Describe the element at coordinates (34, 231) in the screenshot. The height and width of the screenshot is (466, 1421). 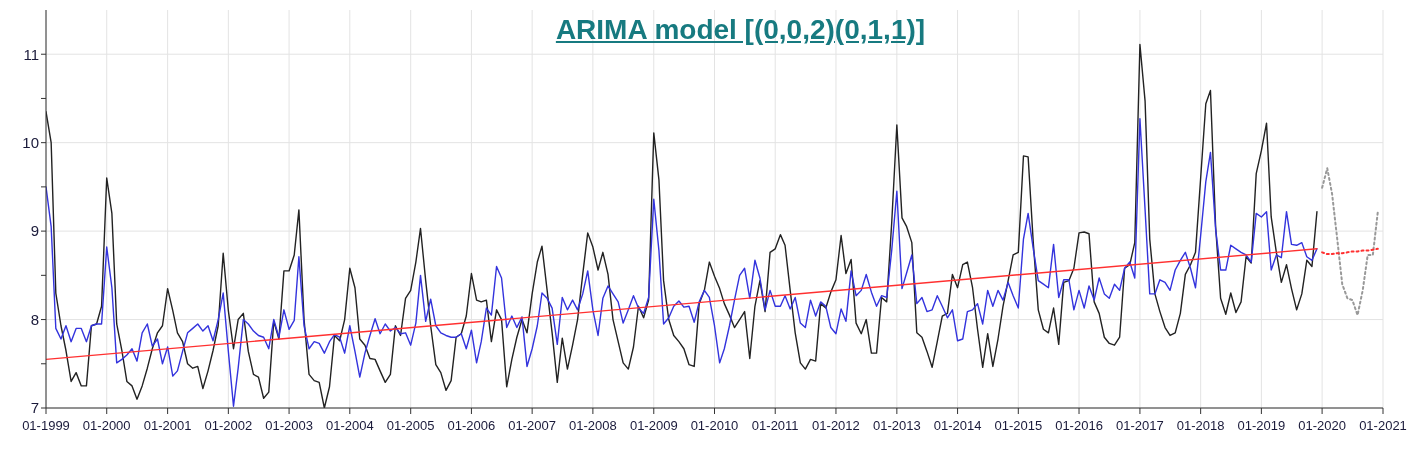
I see `y-tick-label: 9` at that location.